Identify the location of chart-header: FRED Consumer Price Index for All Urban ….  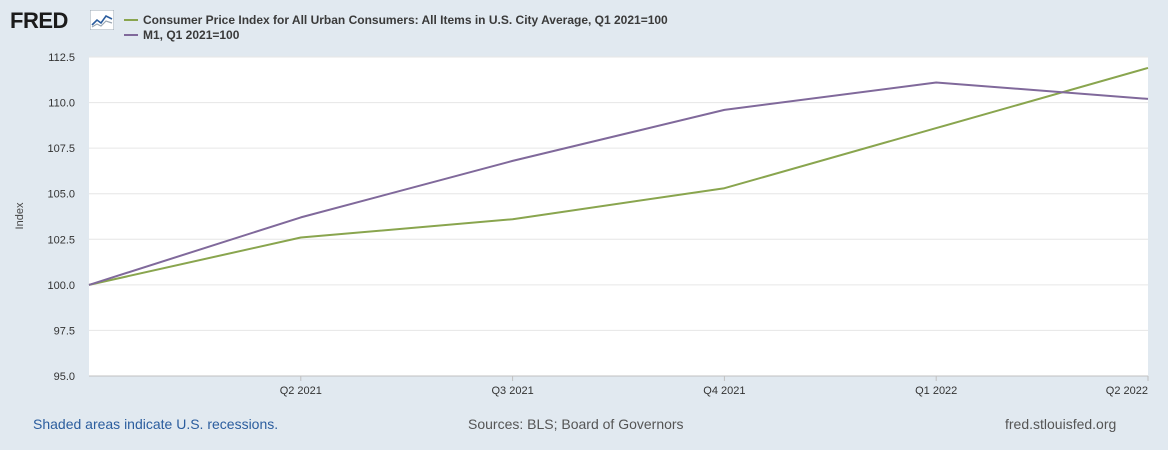
(584, 25).